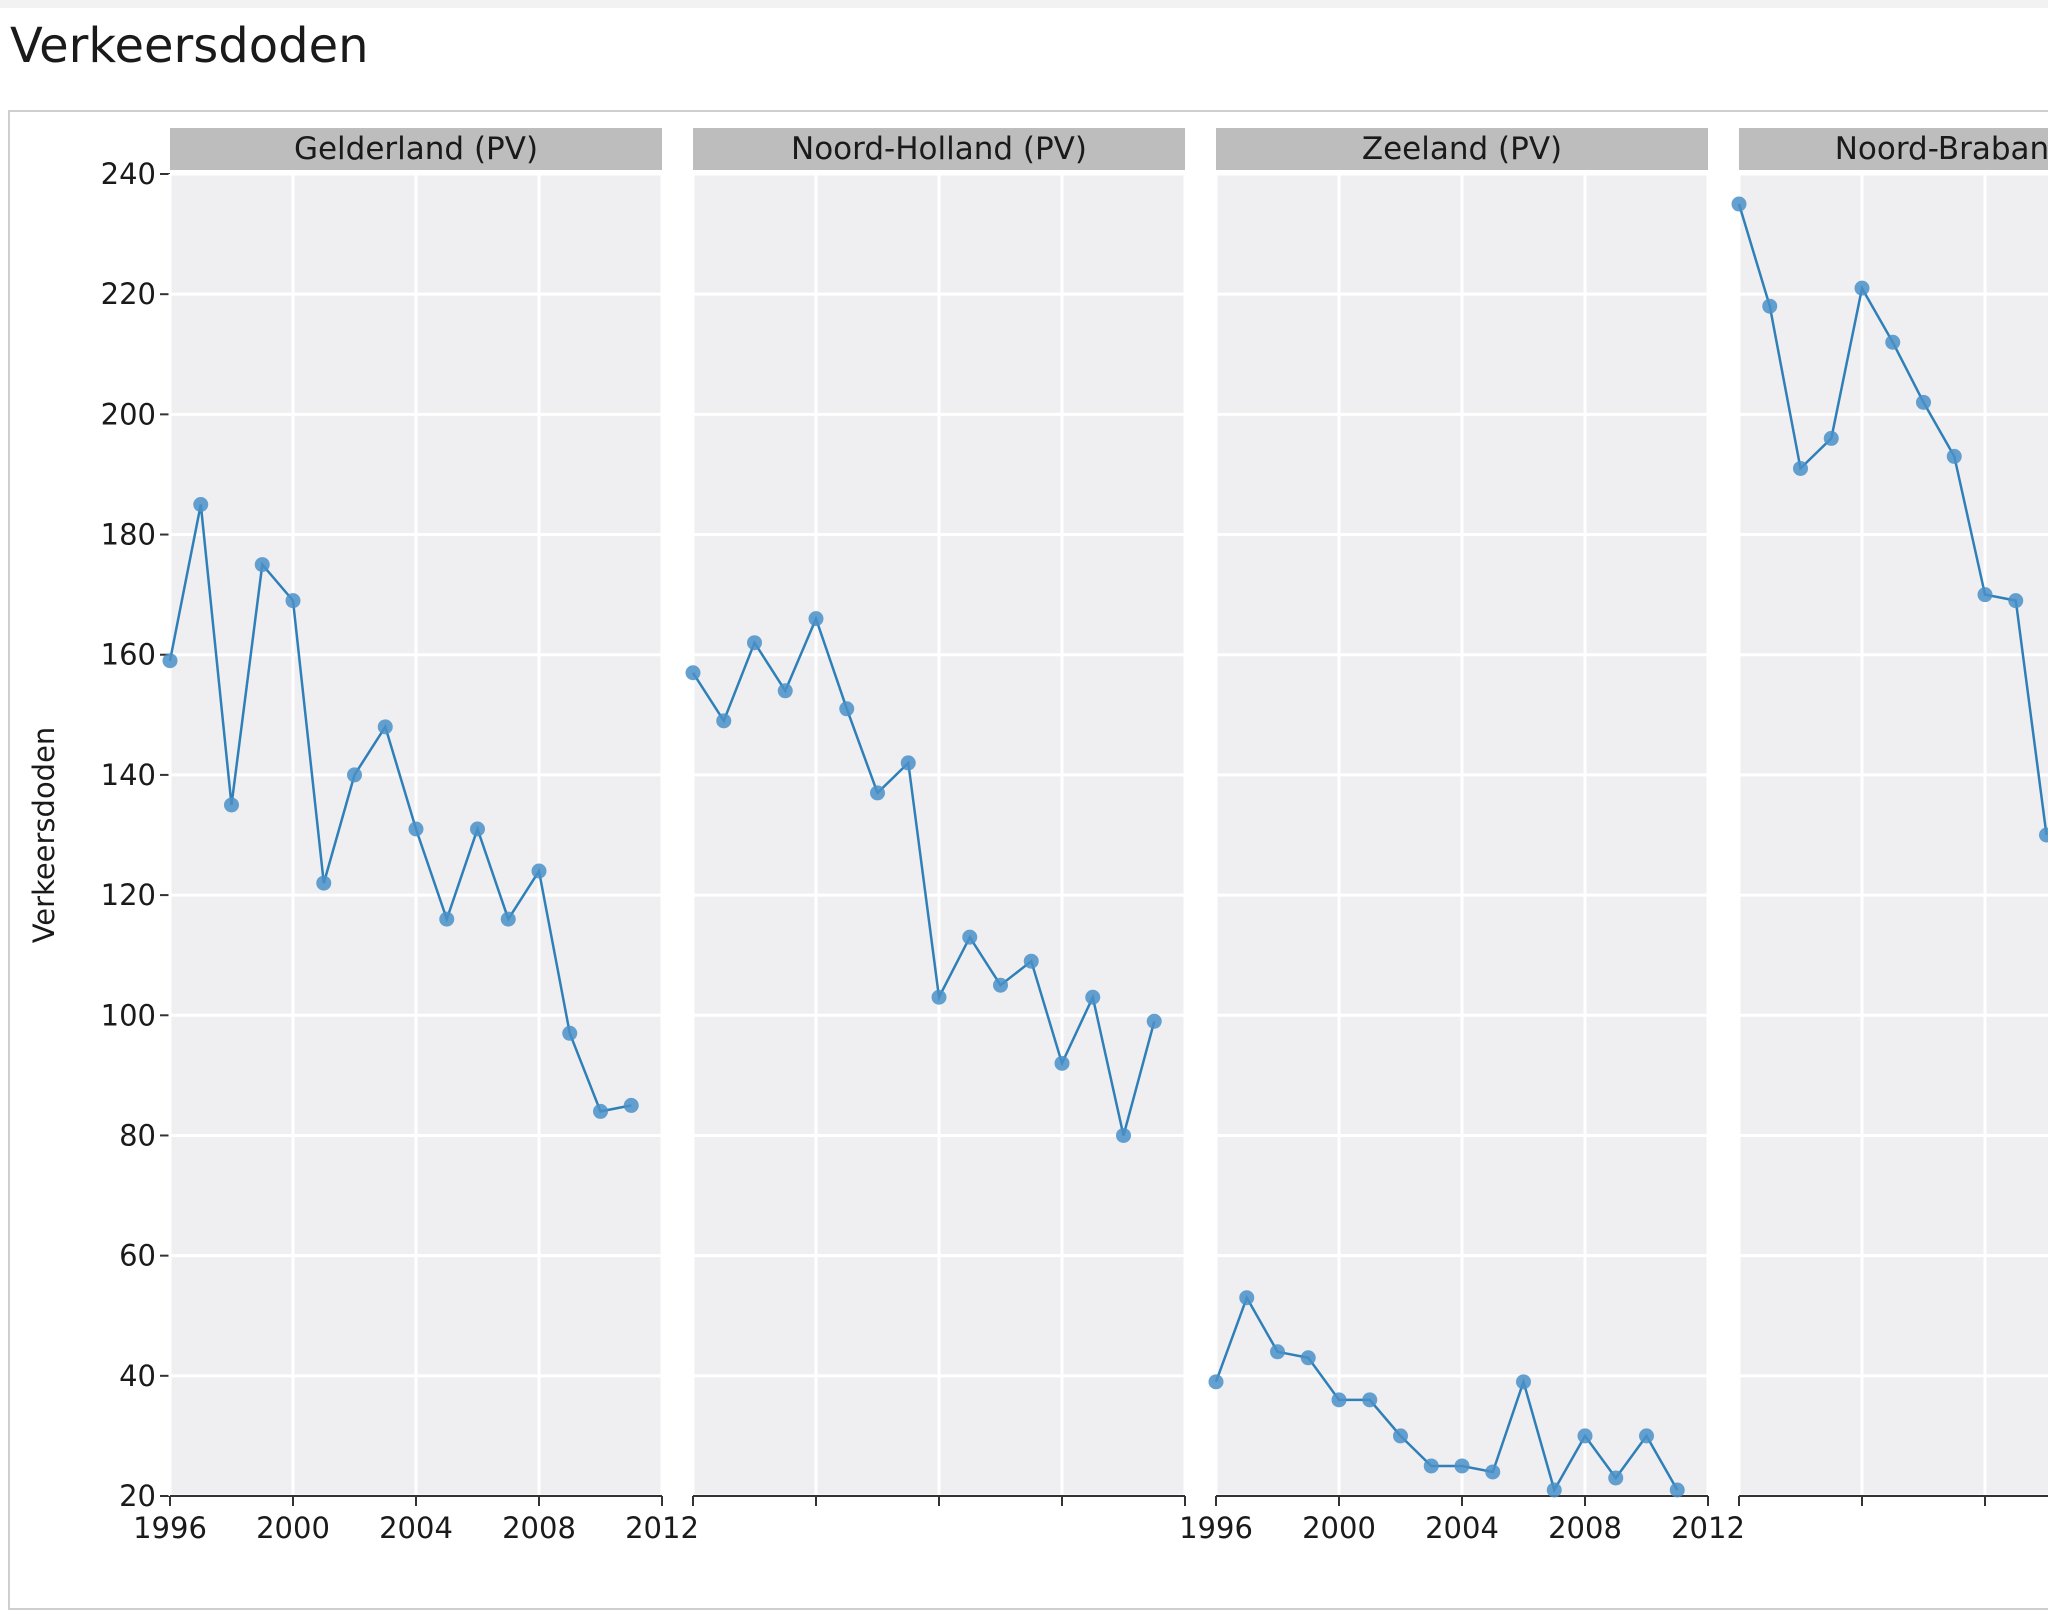  Describe the element at coordinates (137, 1496) in the screenshot. I see `y-tick-label: 20` at that location.